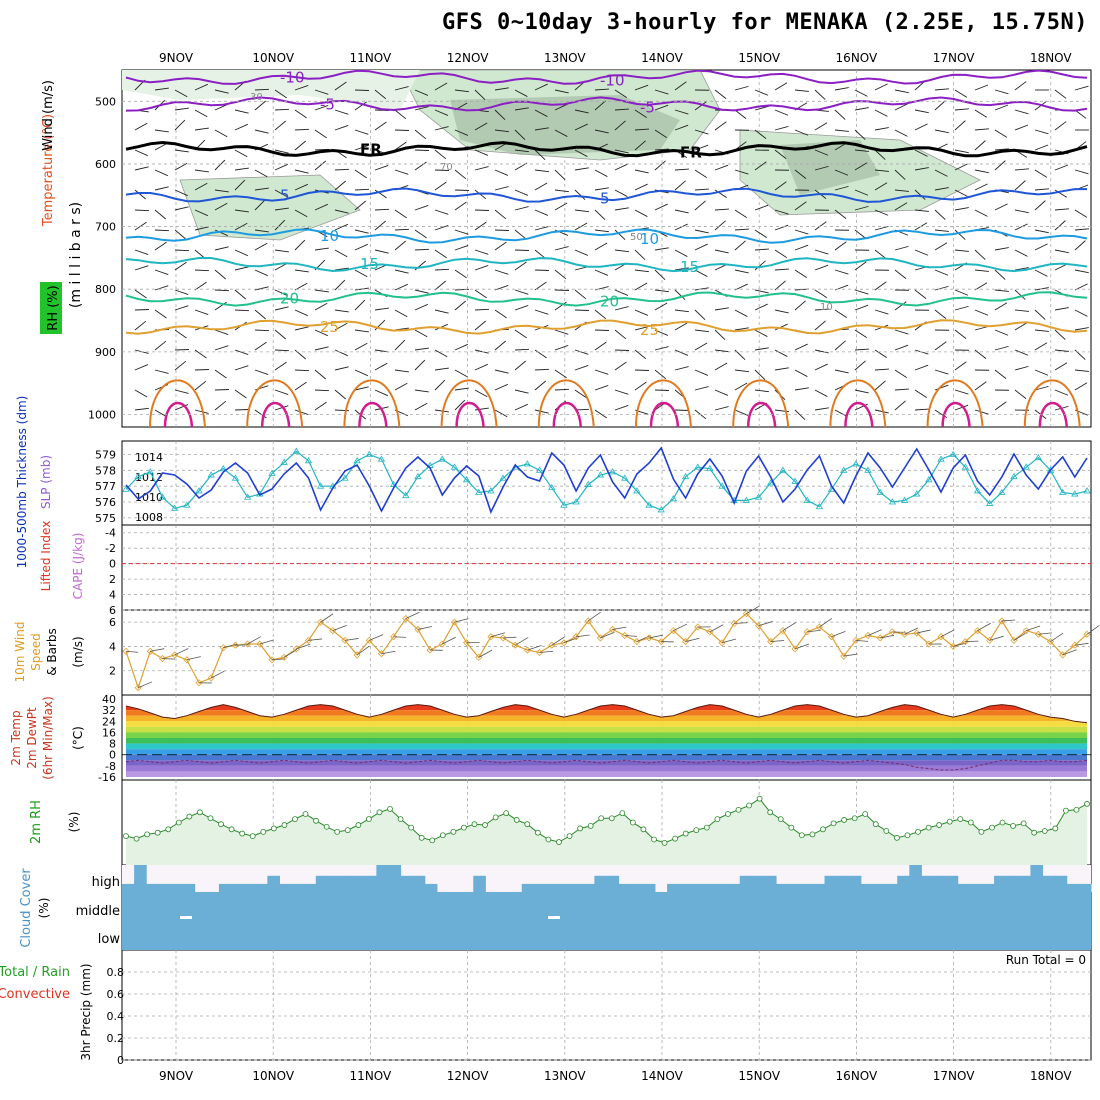 This screenshot has width=1100, height=1100. What do you see at coordinates (44, 908) in the screenshot?
I see `cloud-units: (%)` at bounding box center [44, 908].